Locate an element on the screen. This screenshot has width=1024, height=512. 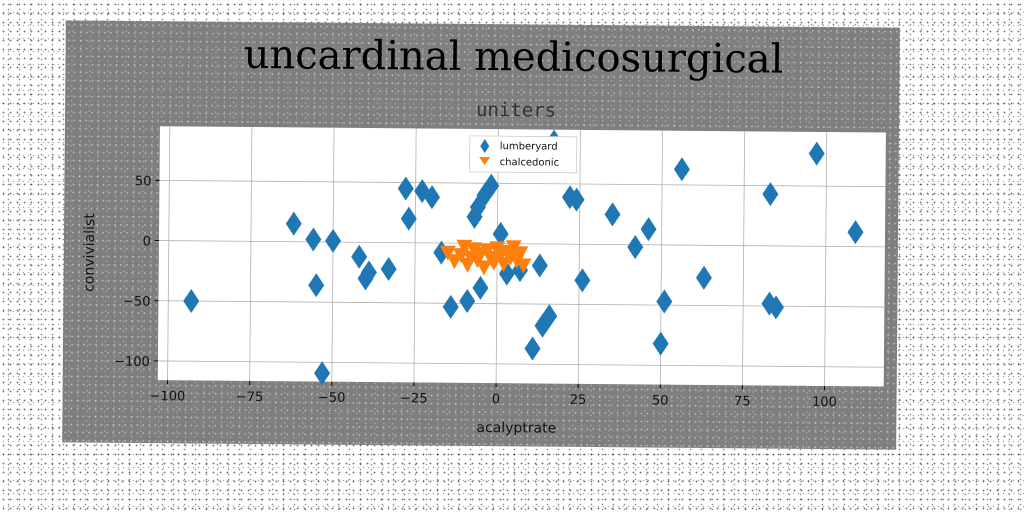
x-tick-label: 25 is located at coordinates (578, 400).